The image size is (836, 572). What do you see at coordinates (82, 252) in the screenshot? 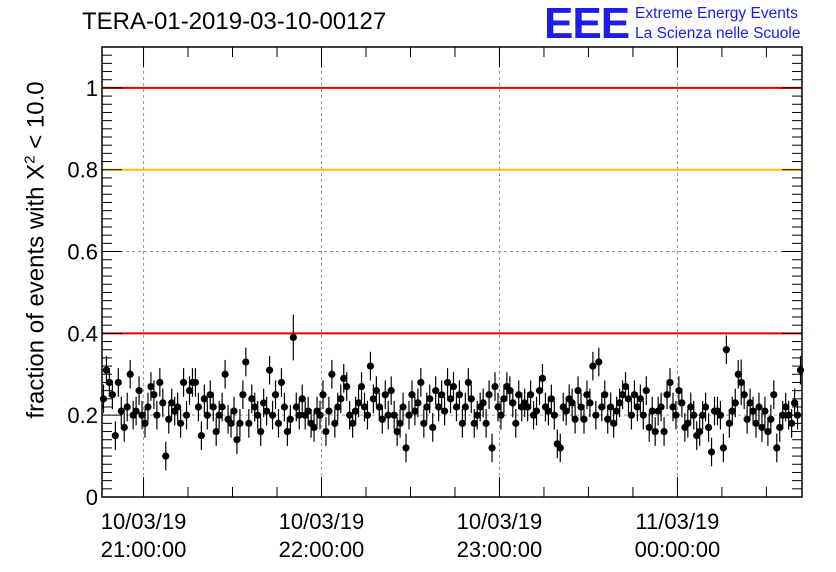
I see `y-tick-label: 0.6` at bounding box center [82, 252].